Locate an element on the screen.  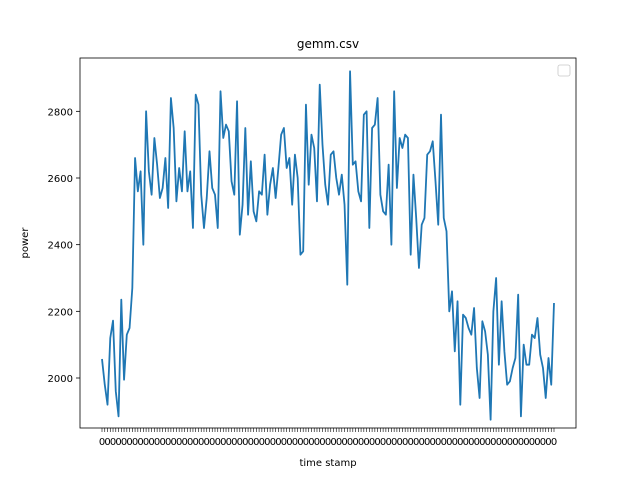
y-tick-label: 2400 is located at coordinates (60, 246).